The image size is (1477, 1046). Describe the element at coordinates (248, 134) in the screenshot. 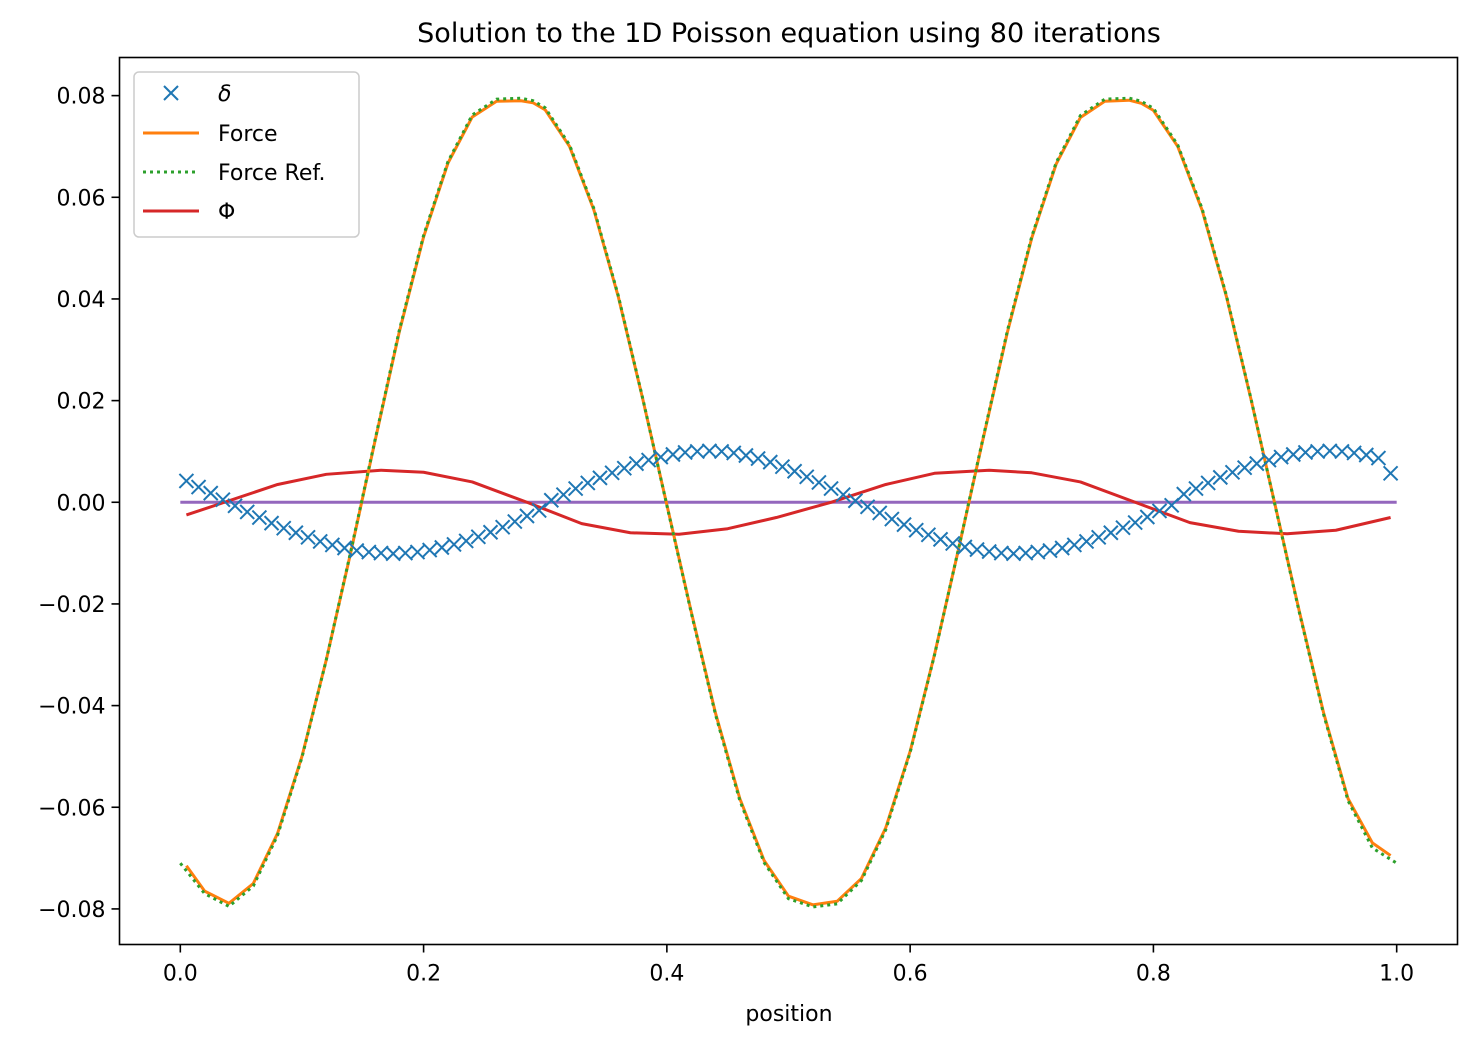

I see `legend-label-force: Force` at that location.